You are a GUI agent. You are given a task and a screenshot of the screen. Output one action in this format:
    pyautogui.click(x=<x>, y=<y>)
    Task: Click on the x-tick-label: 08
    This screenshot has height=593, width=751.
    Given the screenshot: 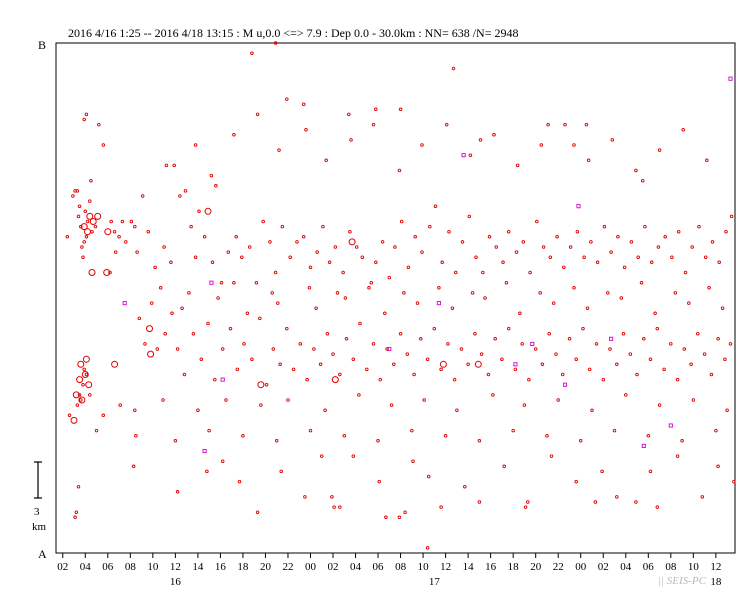 What is the action you would take?
    pyautogui.click(x=131, y=567)
    